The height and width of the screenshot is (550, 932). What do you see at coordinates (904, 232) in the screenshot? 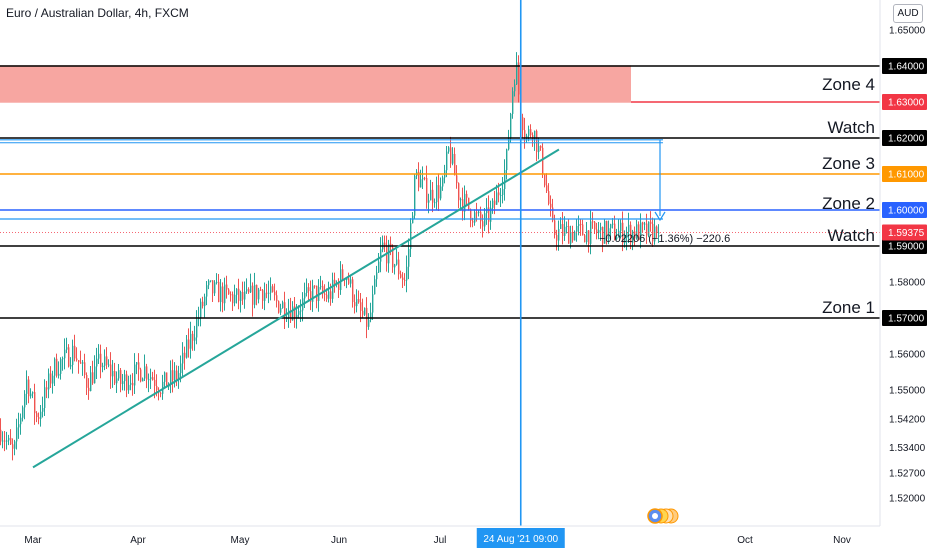
I see `last-price-badge` at bounding box center [904, 232].